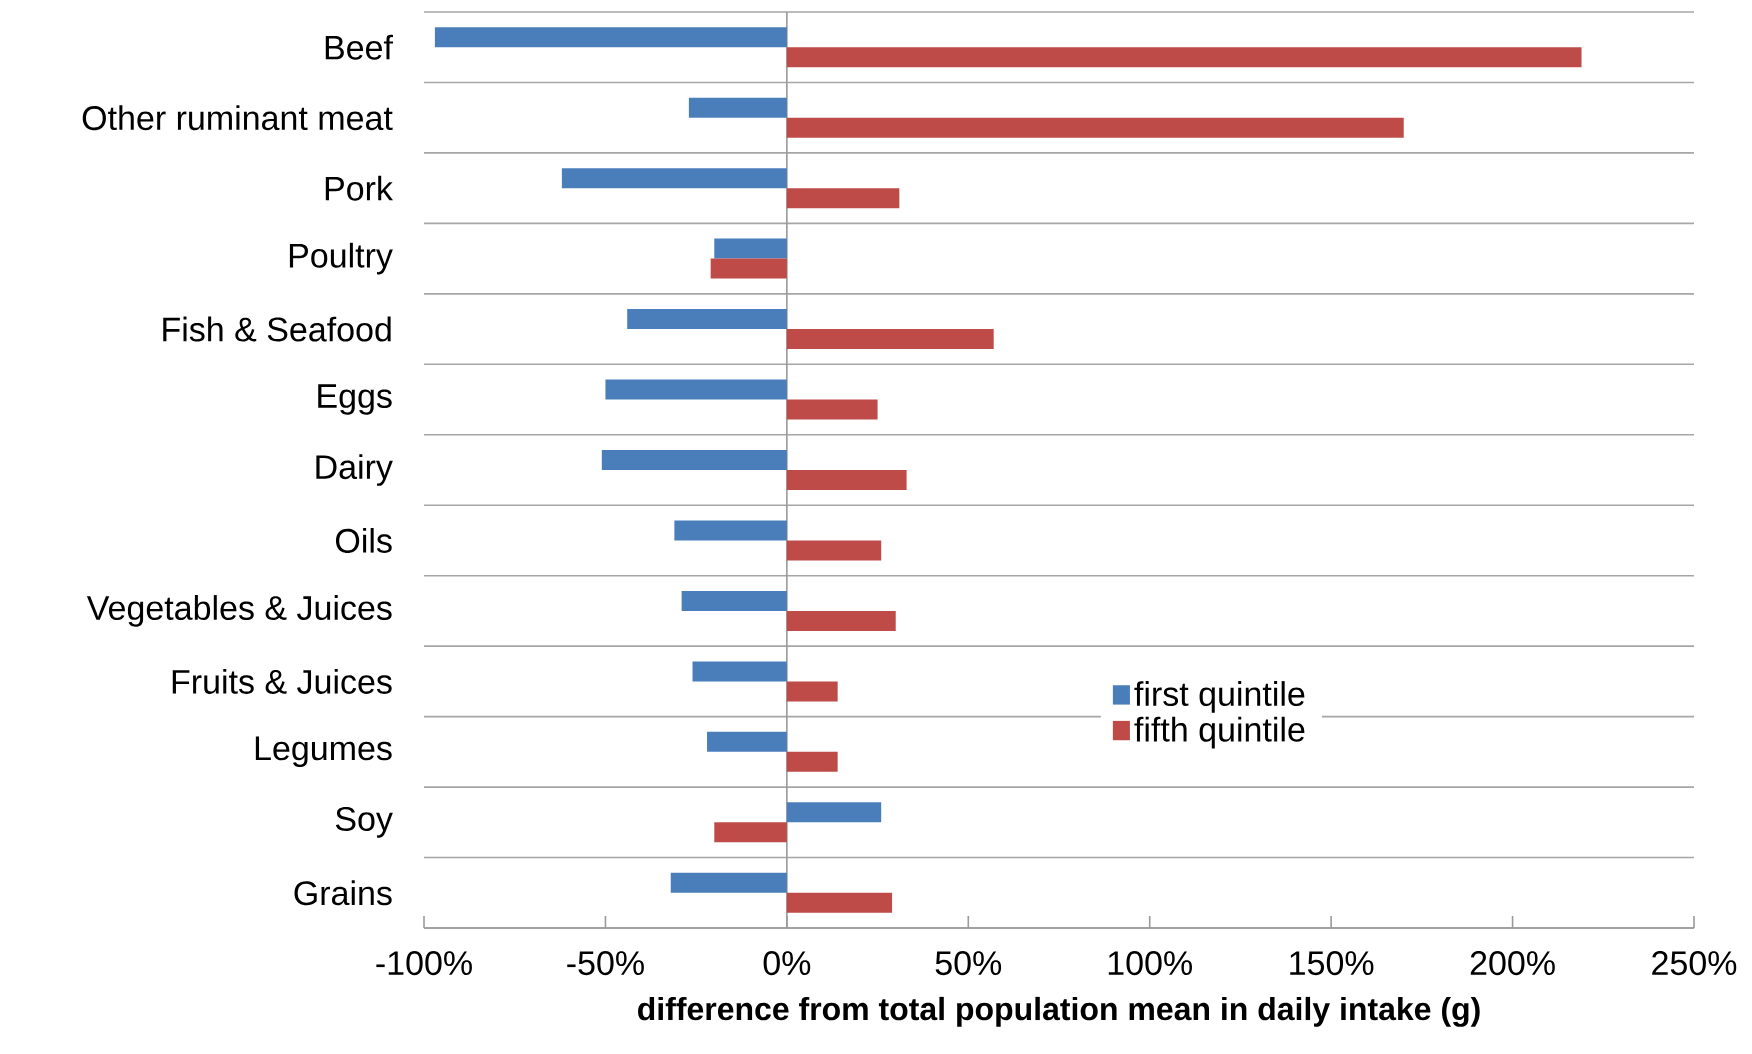 The height and width of the screenshot is (1054, 1752). I want to click on y-tick-label: Pork, so click(359, 188).